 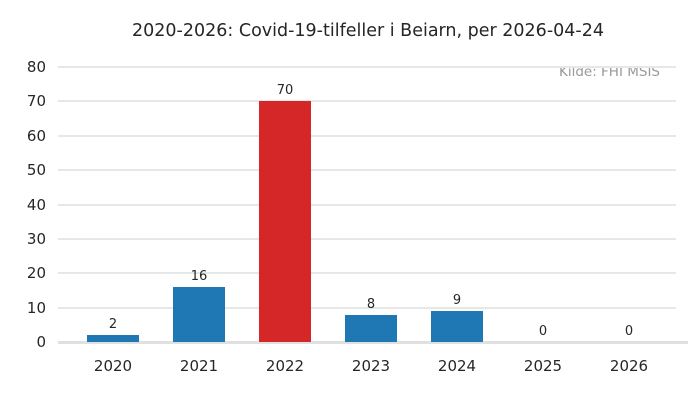 What do you see at coordinates (543, 366) in the screenshot?
I see `xtick-label-2025: 2025` at bounding box center [543, 366].